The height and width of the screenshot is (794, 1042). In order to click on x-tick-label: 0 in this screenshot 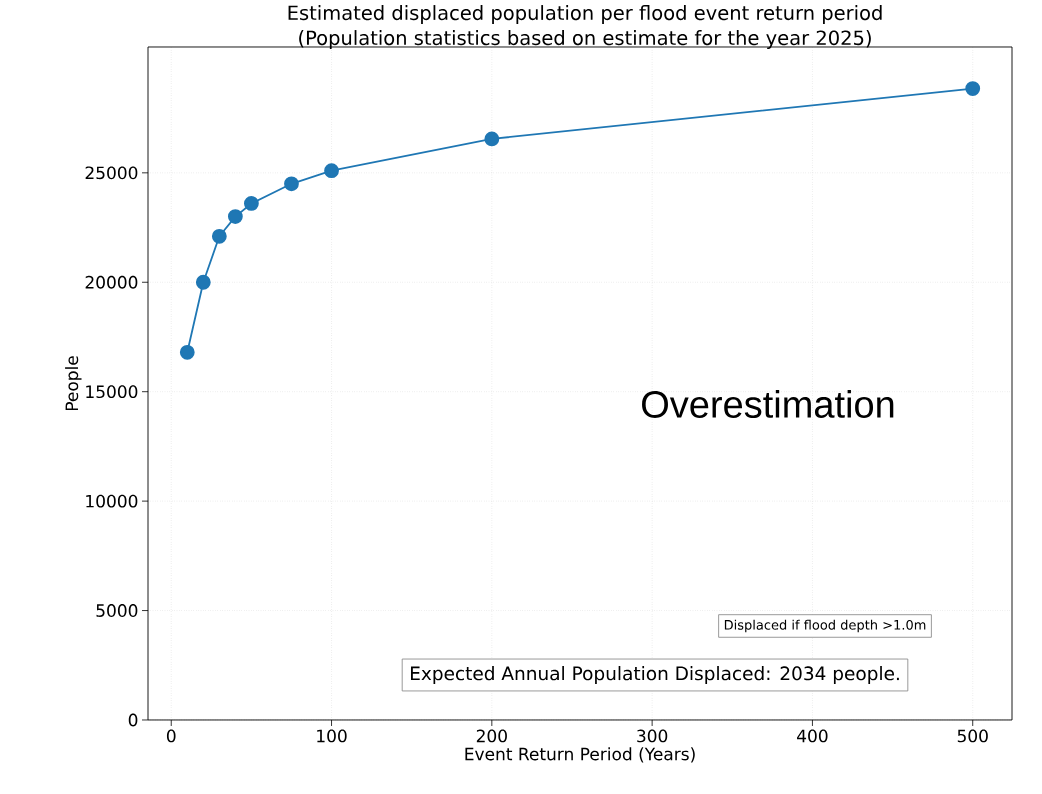, I will do `click(171, 736)`.